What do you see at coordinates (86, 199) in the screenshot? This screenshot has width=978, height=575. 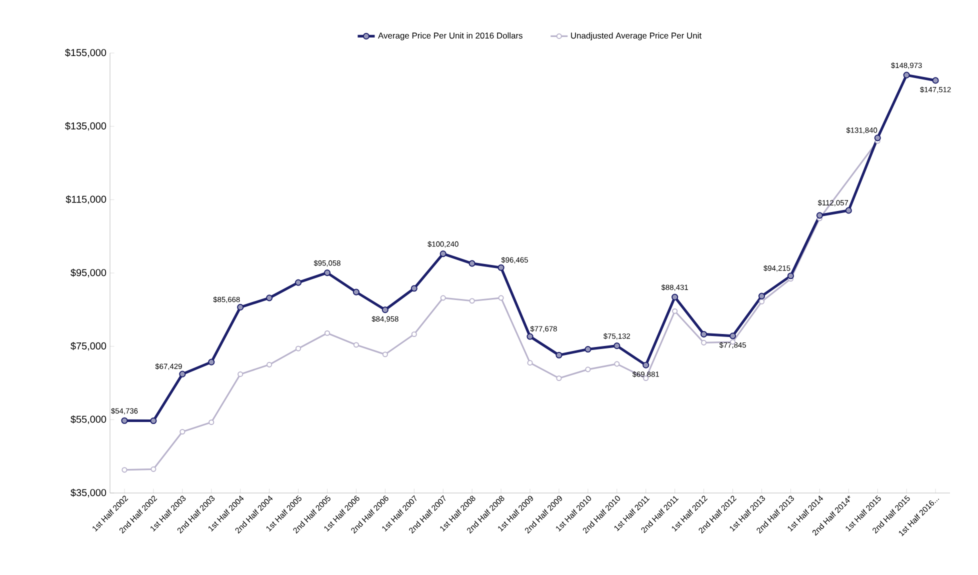 I see `y-tick-label: $115,000` at bounding box center [86, 199].